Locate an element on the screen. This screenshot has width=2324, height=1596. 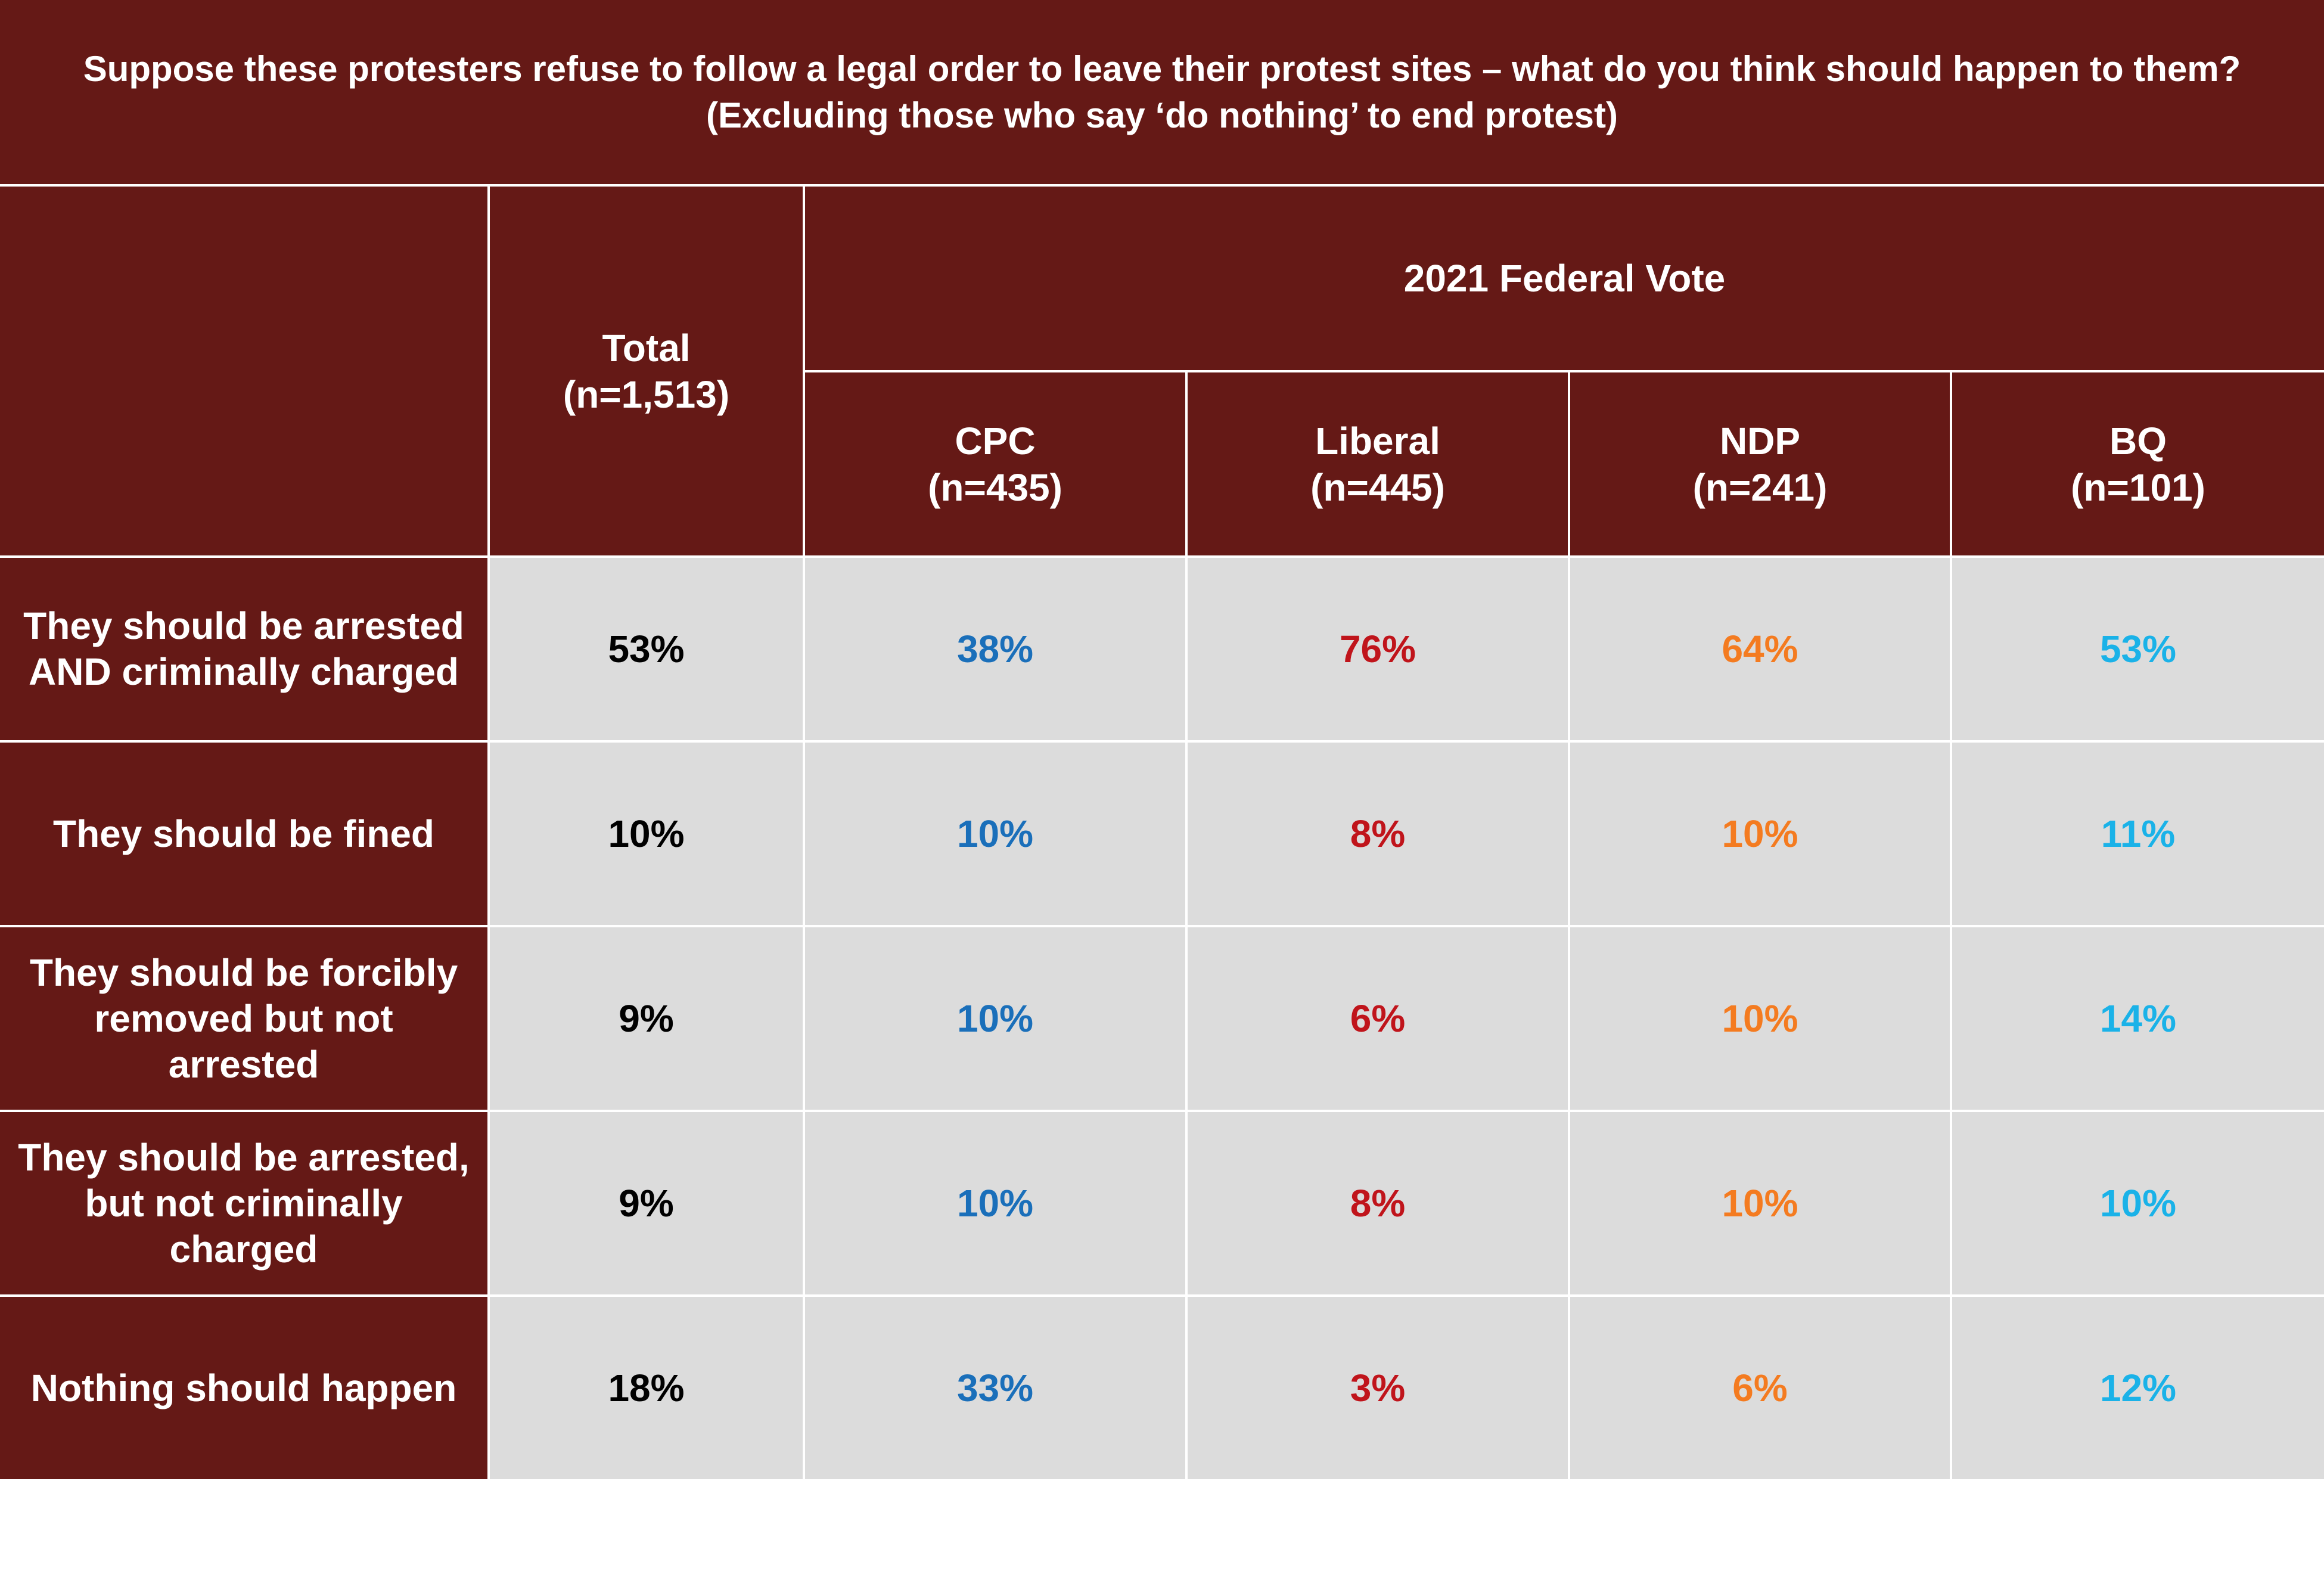
column-header-liberal-label: Liberal is located at coordinates (1377, 440).